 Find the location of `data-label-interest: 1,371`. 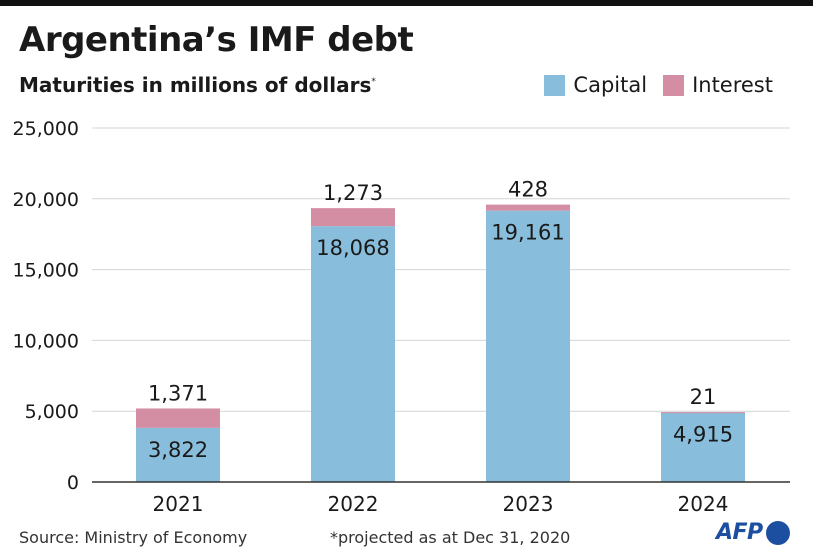

data-label-interest: 1,371 is located at coordinates (178, 393).